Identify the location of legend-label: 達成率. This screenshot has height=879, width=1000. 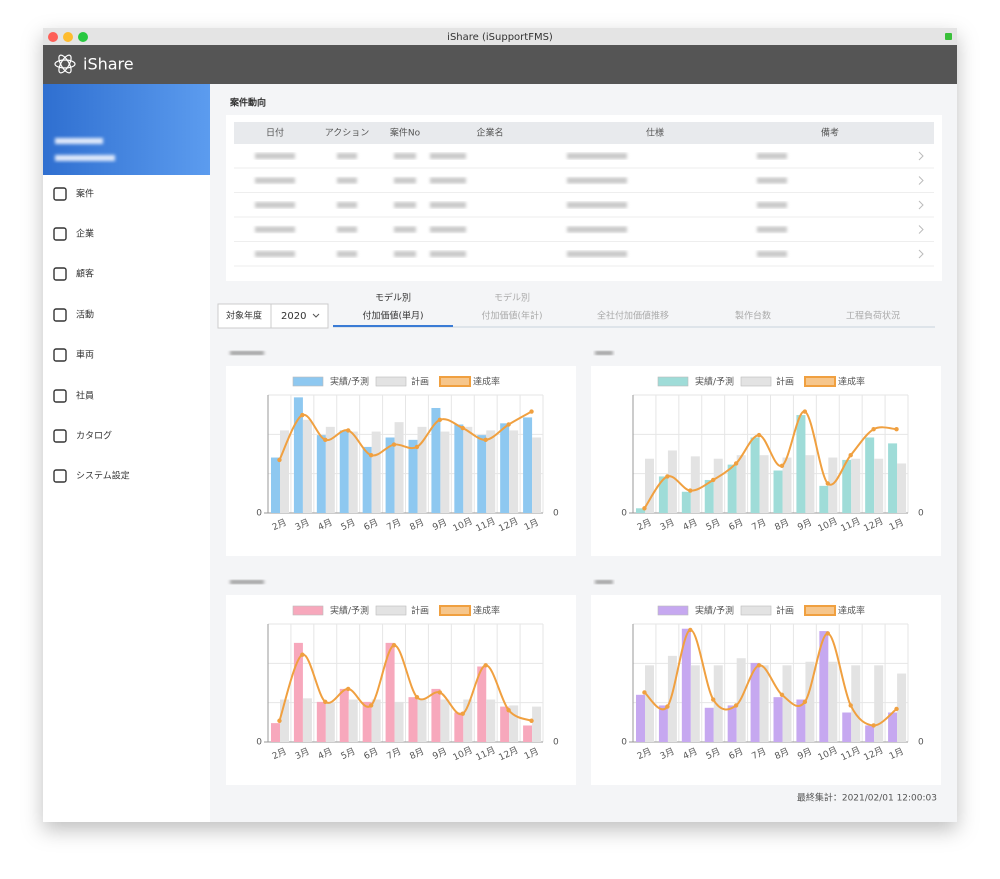
(851, 382).